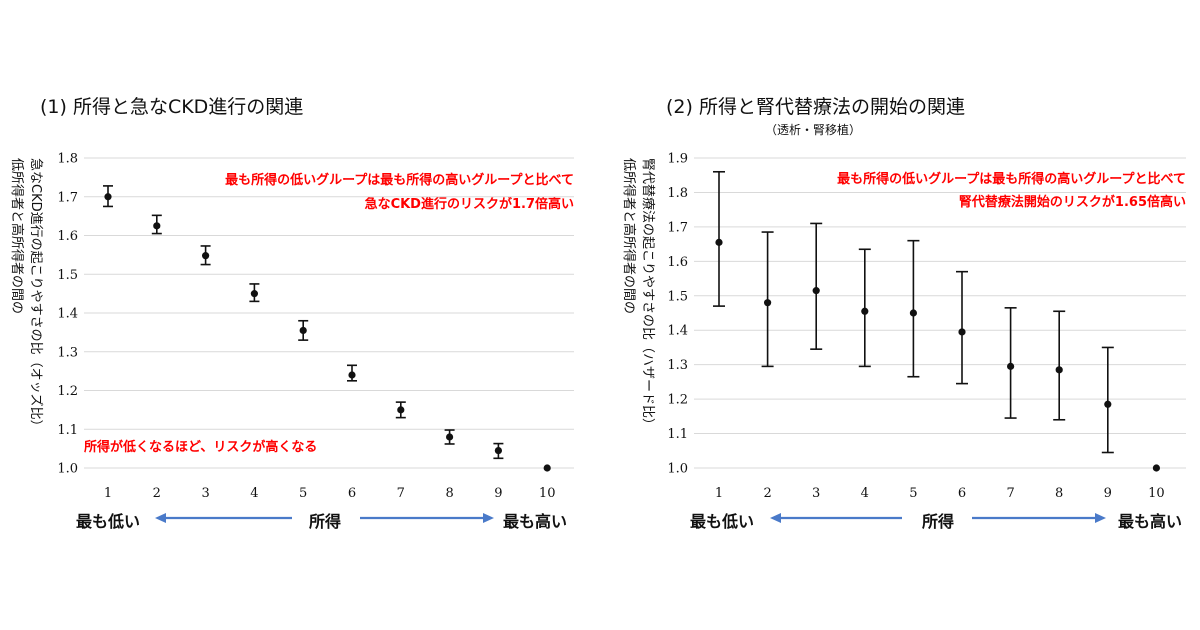  Describe the element at coordinates (1072, 202) in the screenshot. I see `chart-2-annotation-2: 腎代替療法開始のリスクが1.65倍高い` at that location.